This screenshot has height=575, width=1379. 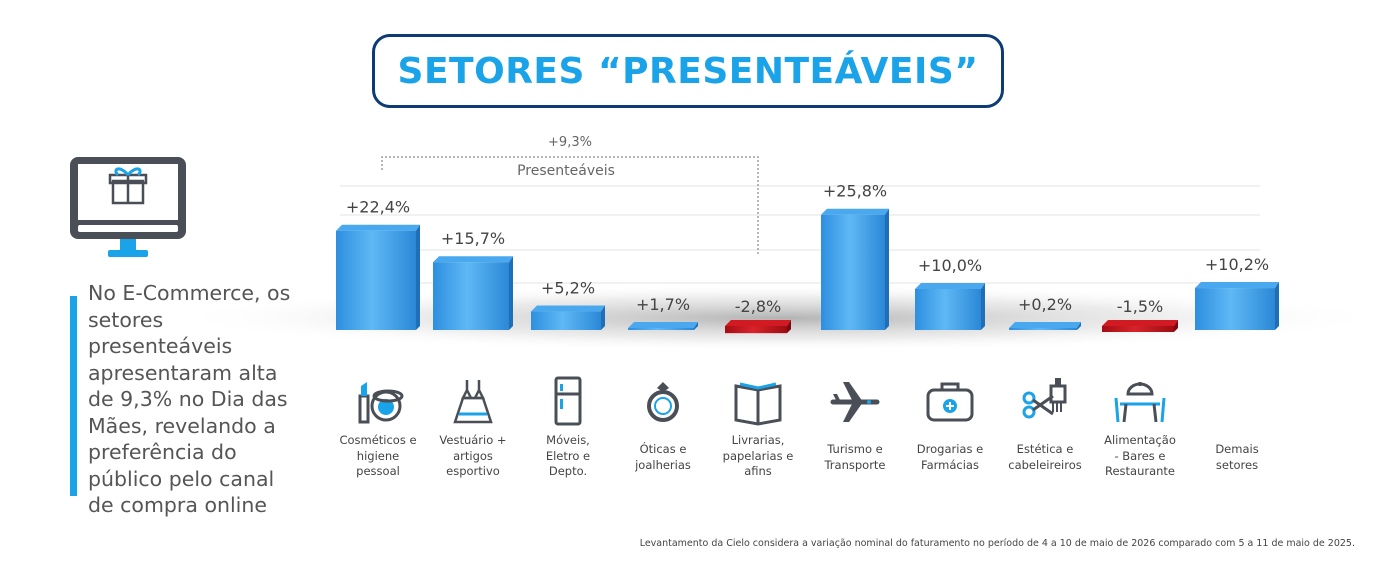 I want to click on value-label-7: +10,0%, so click(x=950, y=265).